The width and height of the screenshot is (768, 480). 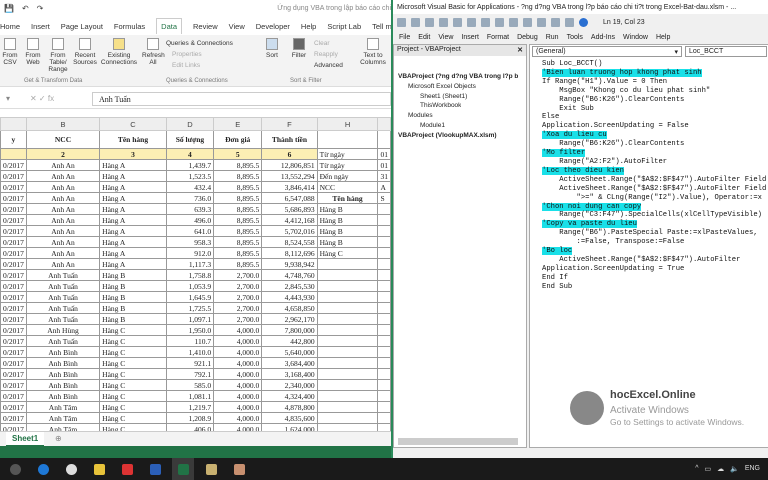 What do you see at coordinates (289, 374) in the screenshot?
I see `cell: 3,168,400` at bounding box center [289, 374].